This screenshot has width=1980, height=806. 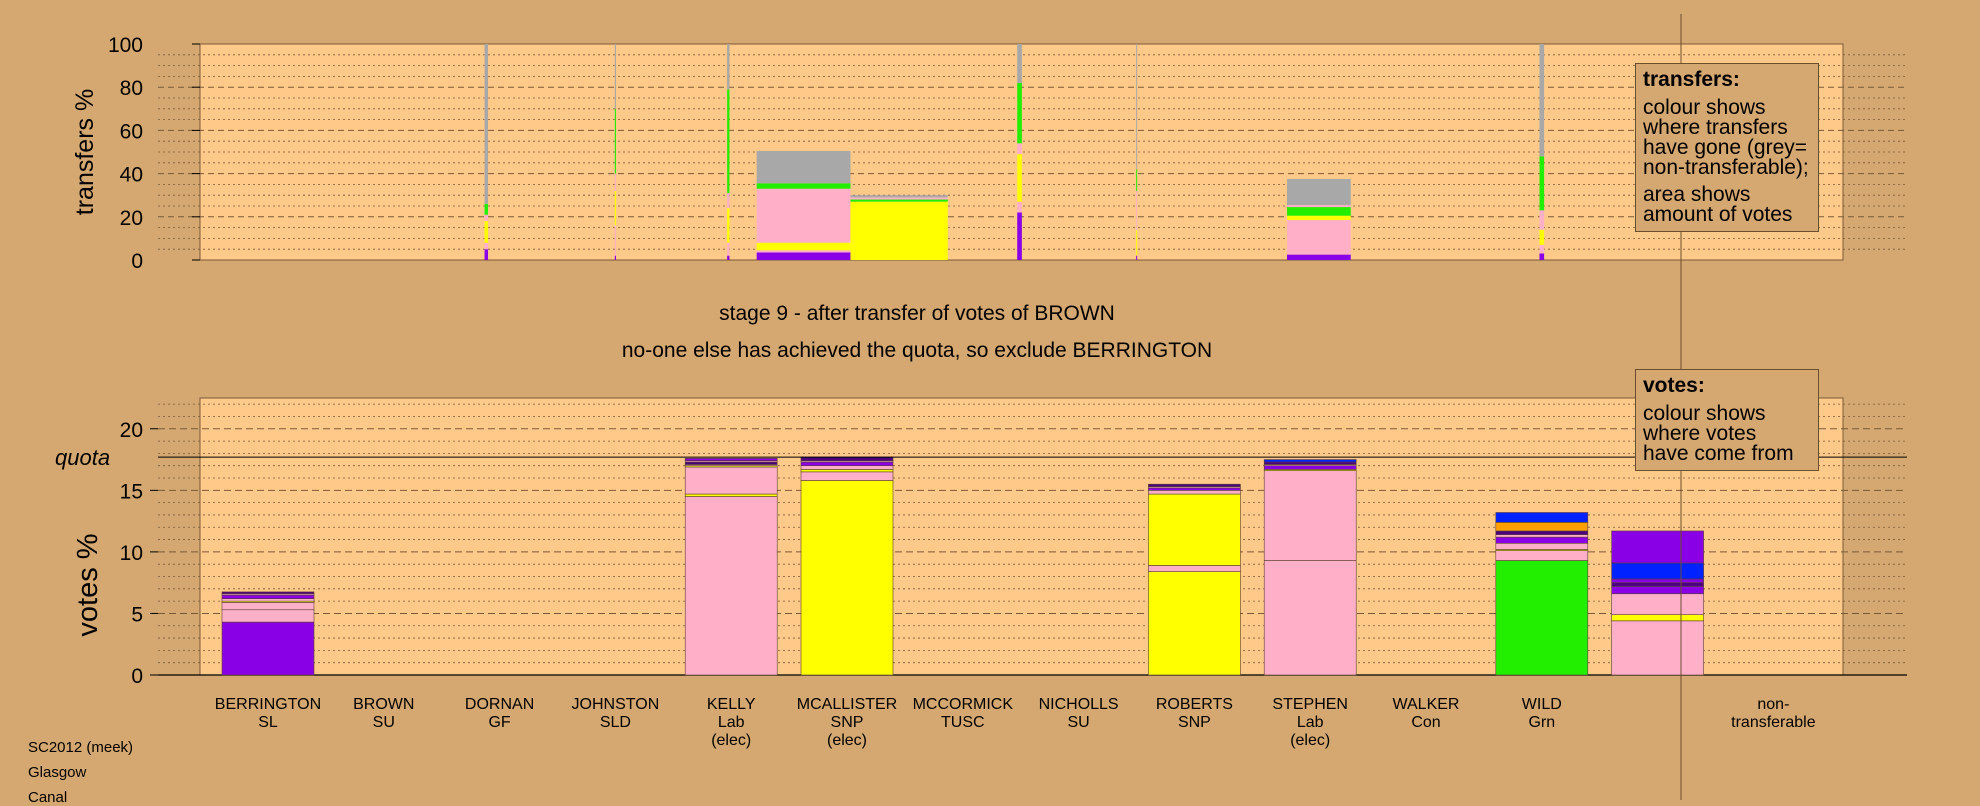 I want to click on transfers-y-tick-label: 40, so click(x=131, y=175).